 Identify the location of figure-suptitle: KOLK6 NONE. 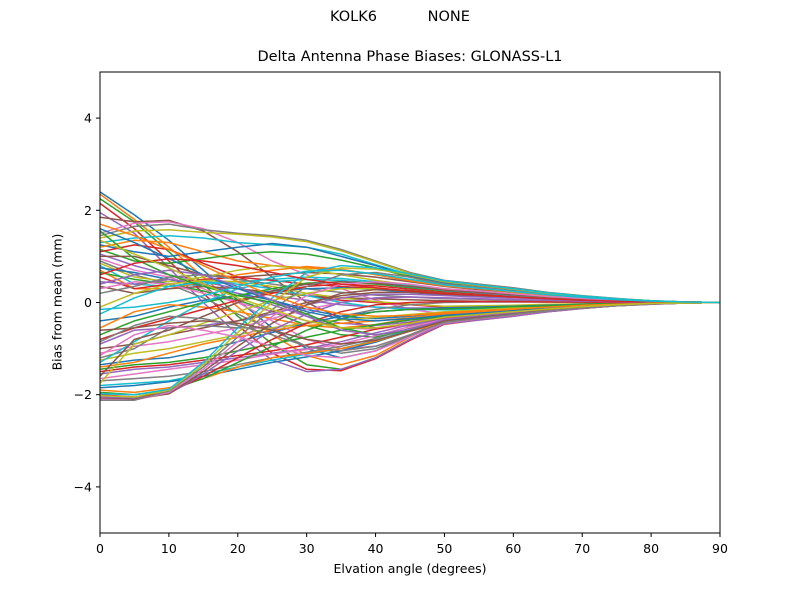
(400, 17).